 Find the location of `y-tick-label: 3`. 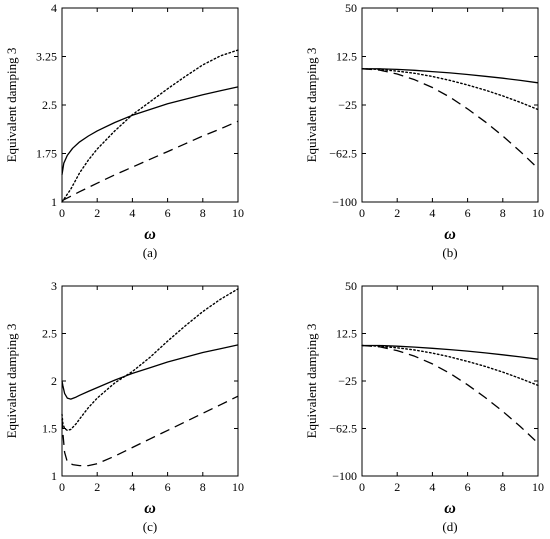

y-tick-label: 3 is located at coordinates (54, 286).